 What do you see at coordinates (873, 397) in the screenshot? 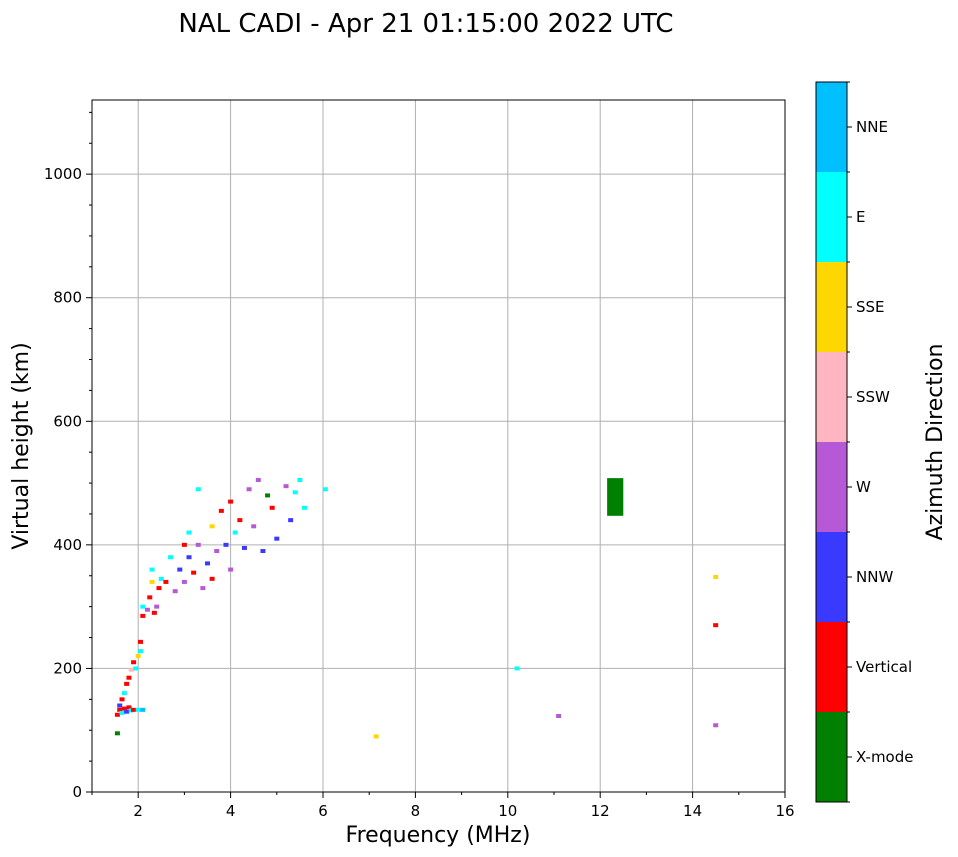
I see `colorbar-tick-label: SSW` at bounding box center [873, 397].